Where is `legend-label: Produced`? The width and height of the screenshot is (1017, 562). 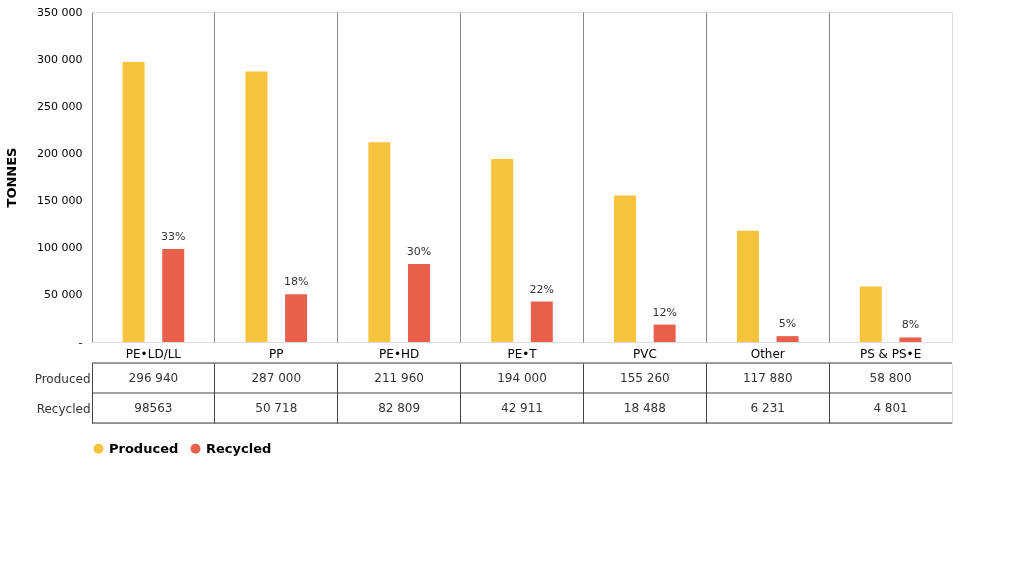 legend-label: Produced is located at coordinates (144, 448).